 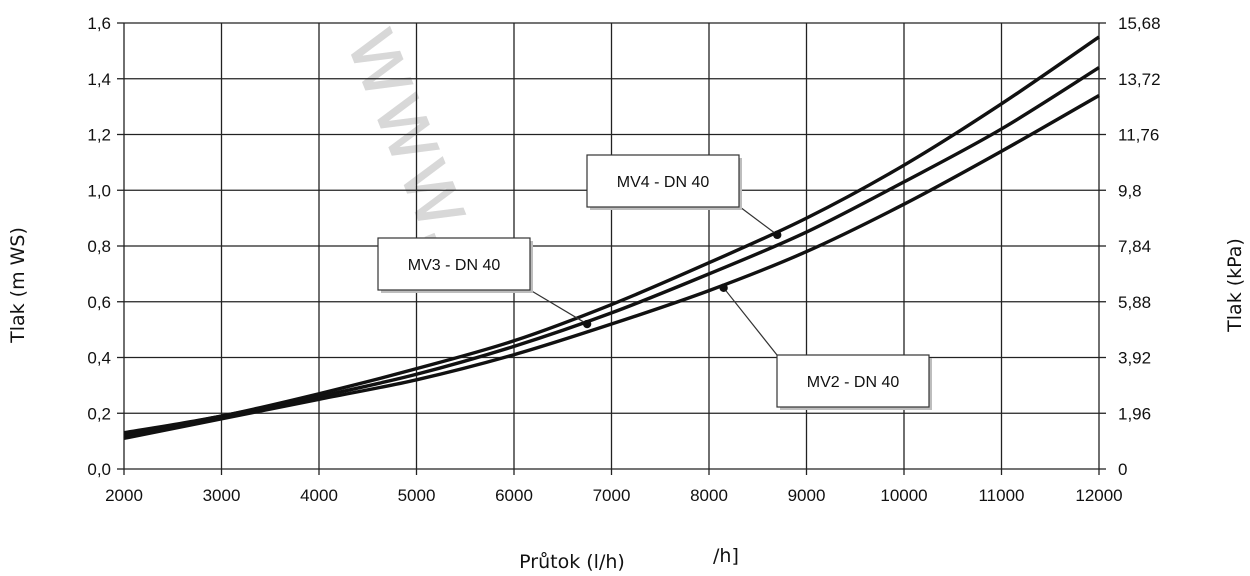 I want to click on x-tick-label: 7000, so click(x=612, y=495).